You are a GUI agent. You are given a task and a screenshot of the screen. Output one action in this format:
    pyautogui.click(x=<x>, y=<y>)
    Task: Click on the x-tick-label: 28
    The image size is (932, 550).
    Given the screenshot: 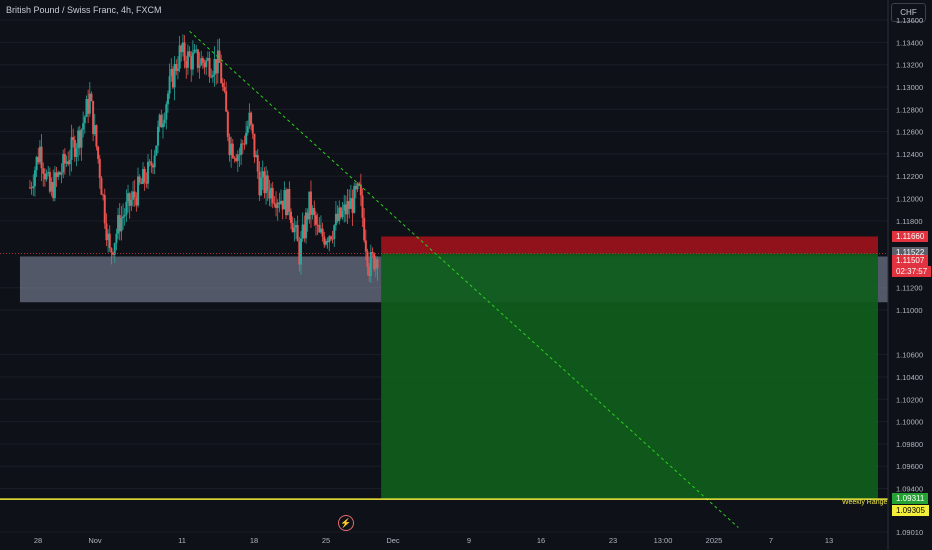 What is the action you would take?
    pyautogui.click(x=38, y=540)
    